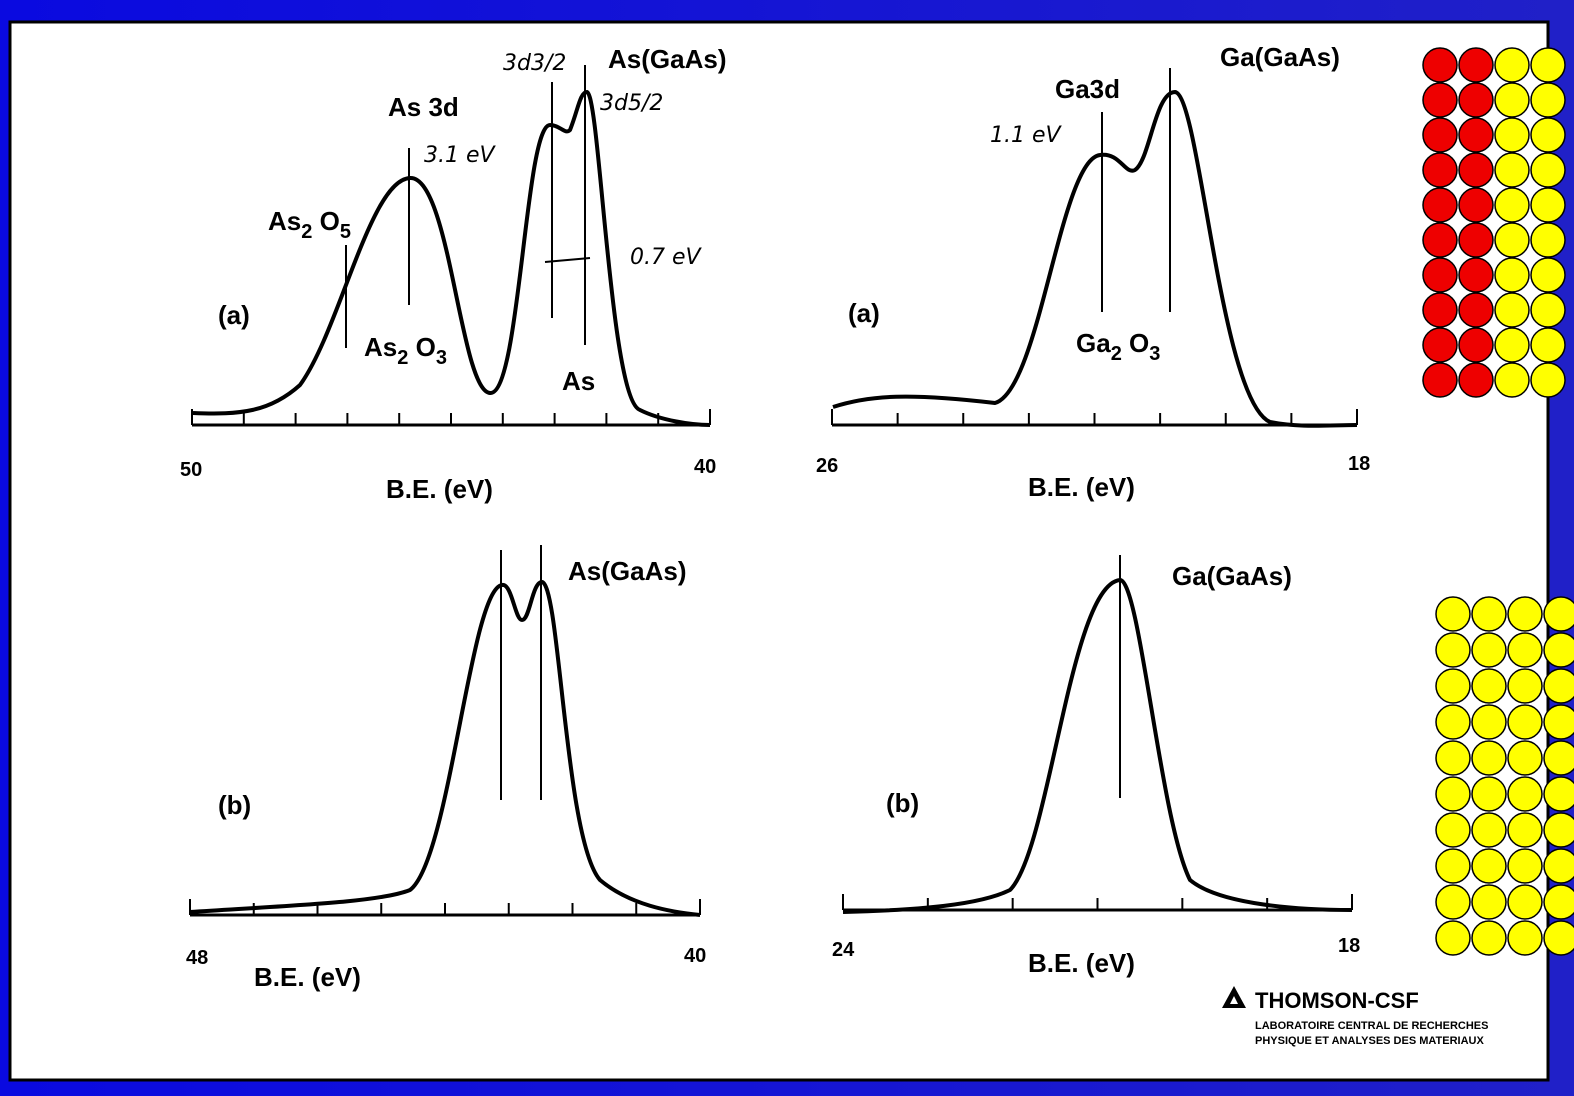 The height and width of the screenshot is (1096, 1574). I want to click on x-end-label: 18, so click(1359, 464).